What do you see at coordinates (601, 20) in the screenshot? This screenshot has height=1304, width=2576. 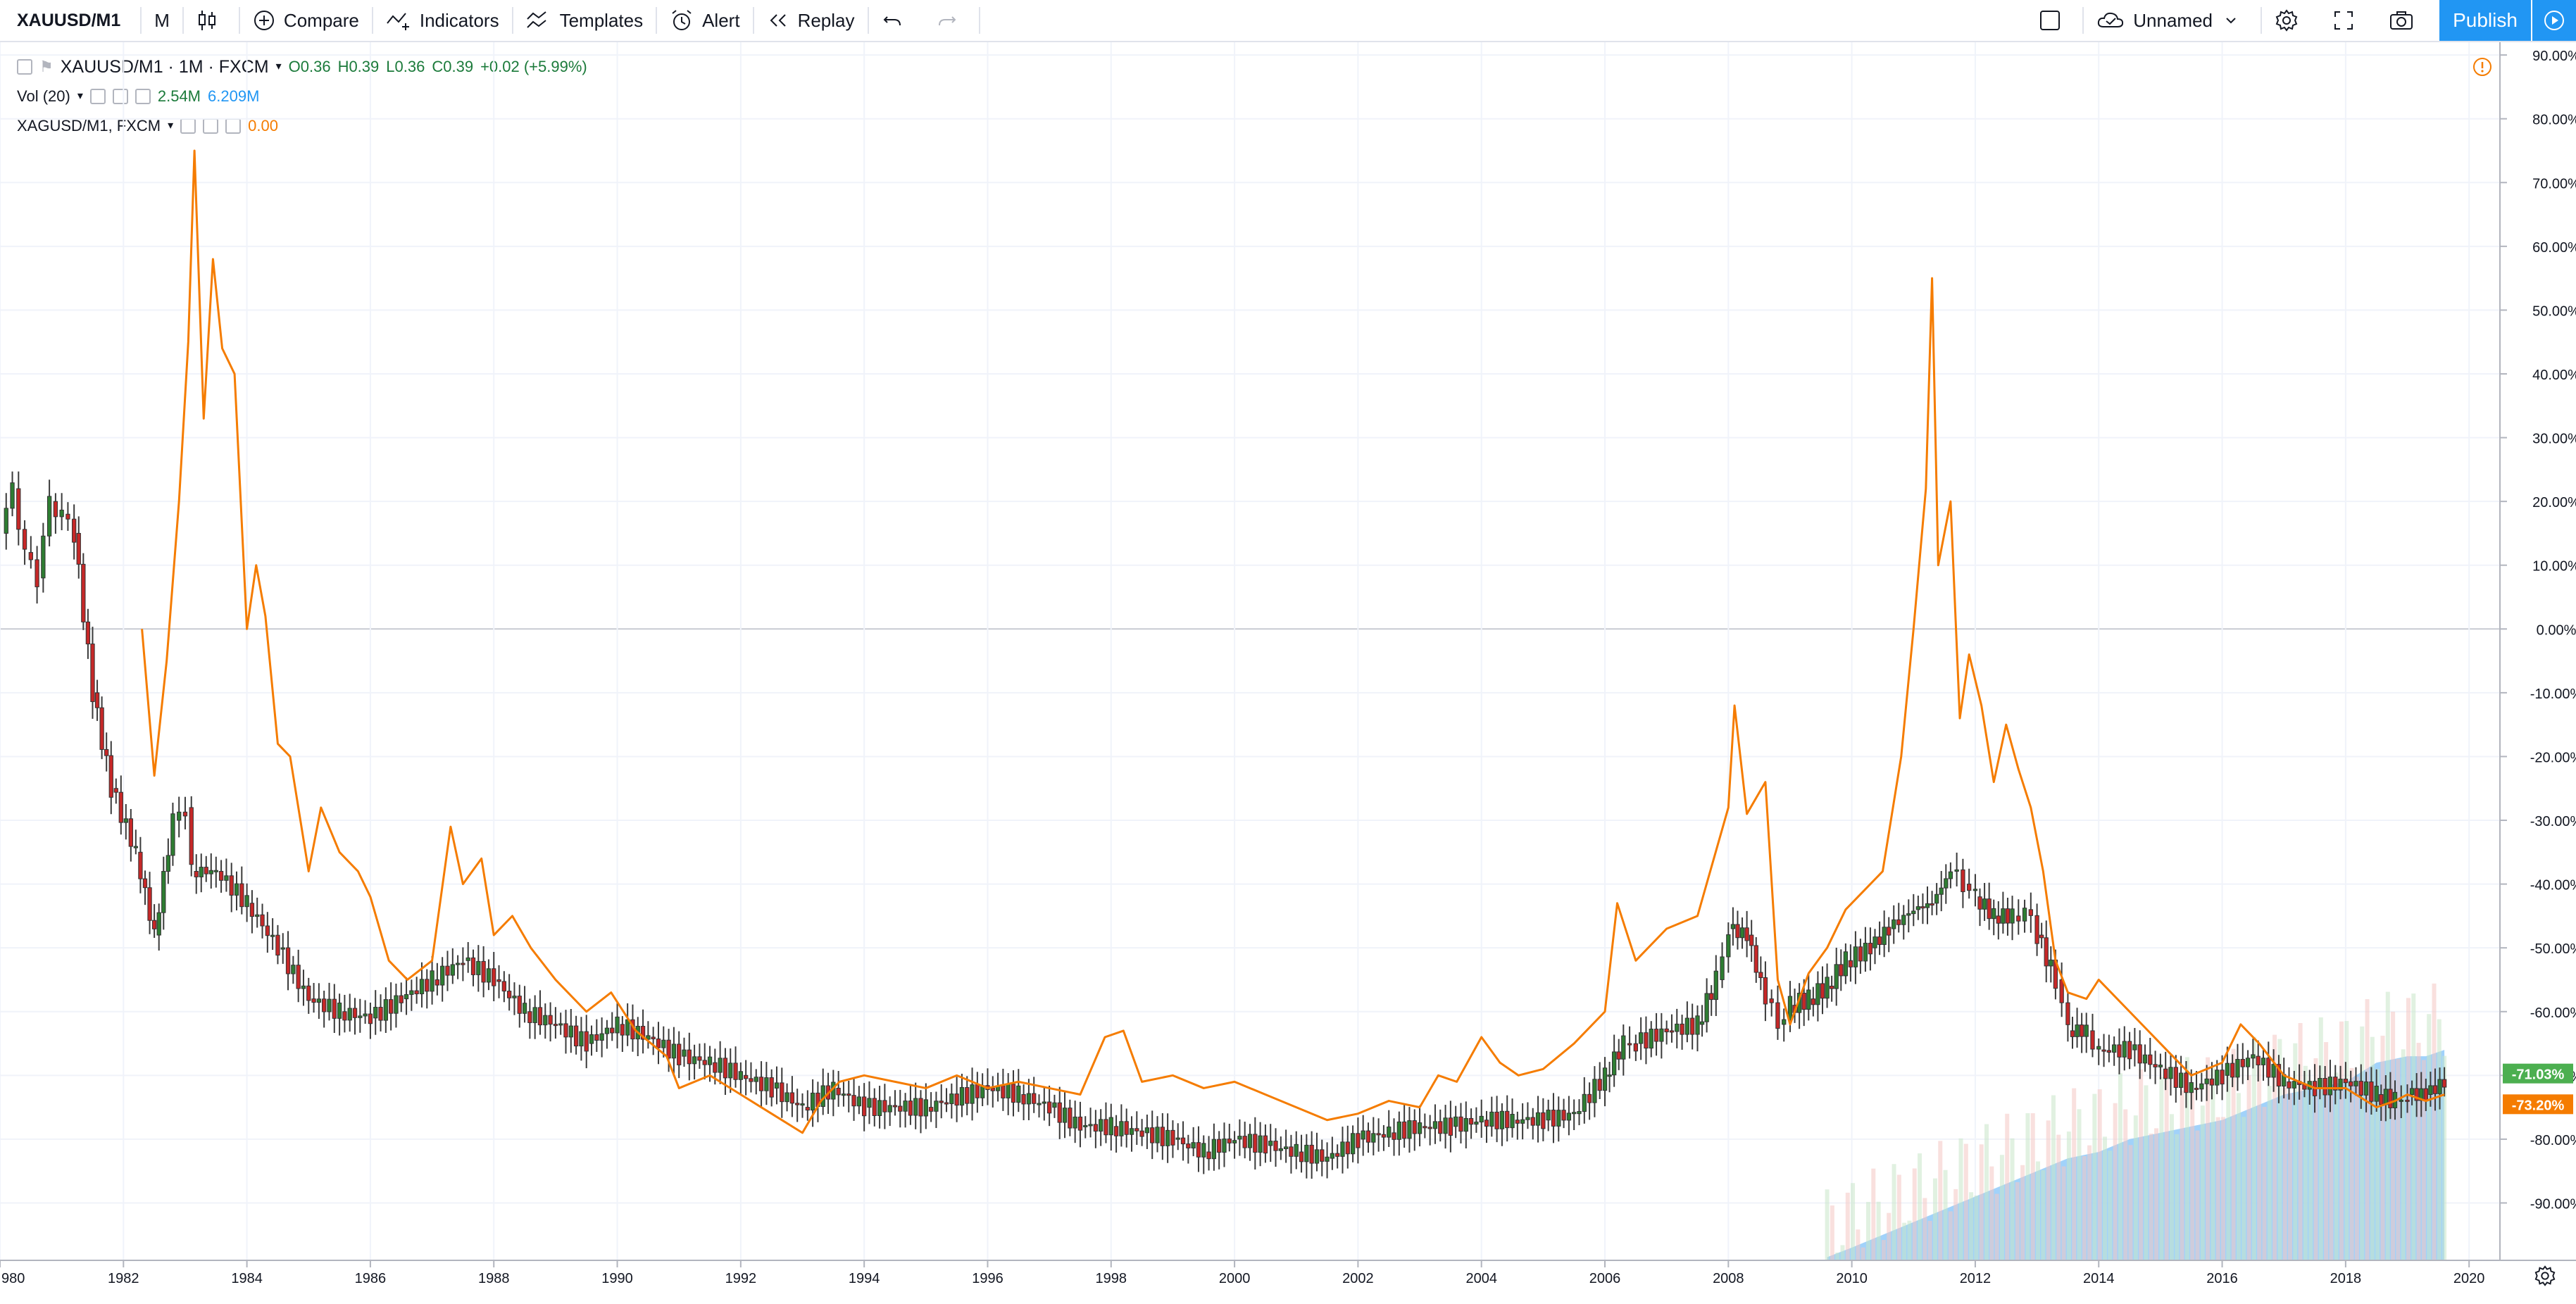 I see `templates-label: Templates` at bounding box center [601, 20].